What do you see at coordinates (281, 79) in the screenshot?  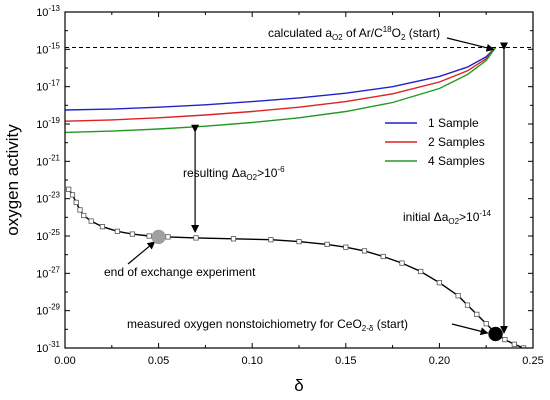 I see `series-line-1-sample` at bounding box center [281, 79].